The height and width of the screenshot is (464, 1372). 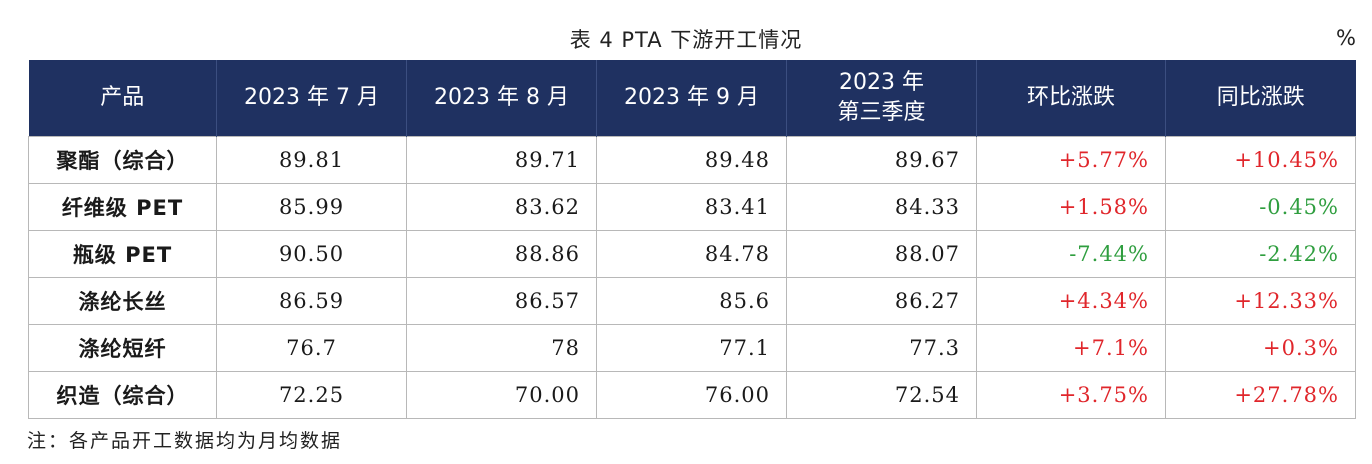 I want to click on cell-aug: 88.86, so click(x=501, y=254).